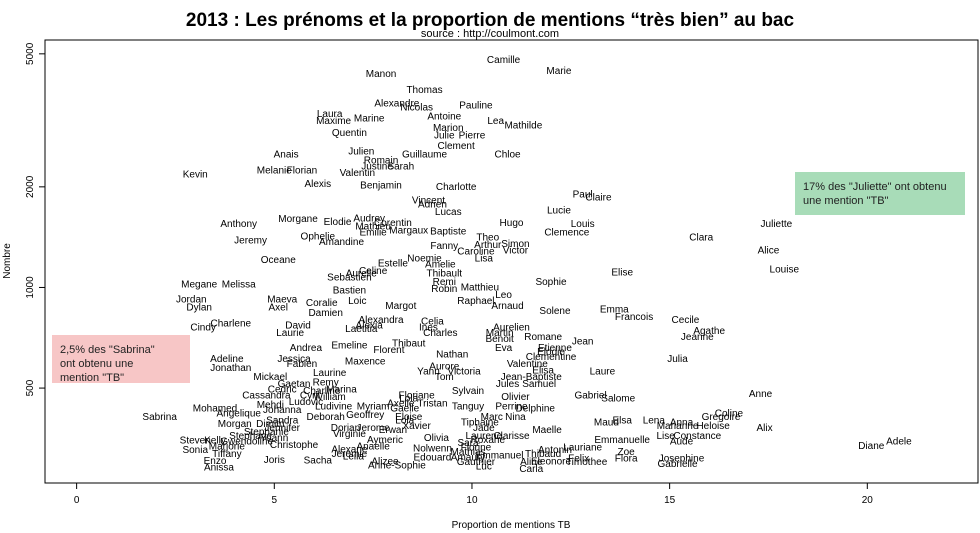 This screenshot has height=533, width=980. What do you see at coordinates (345, 428) in the screenshot?
I see `point-label: Dorian` at bounding box center [345, 428].